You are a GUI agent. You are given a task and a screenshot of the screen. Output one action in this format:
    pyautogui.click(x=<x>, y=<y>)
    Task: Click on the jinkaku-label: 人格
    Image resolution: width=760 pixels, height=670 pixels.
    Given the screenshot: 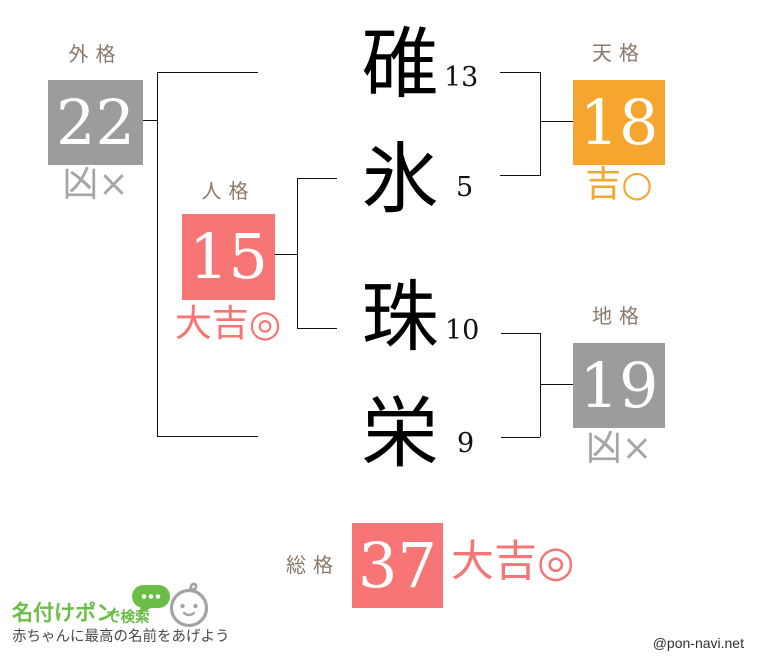 What is the action you would take?
    pyautogui.click(x=228, y=192)
    